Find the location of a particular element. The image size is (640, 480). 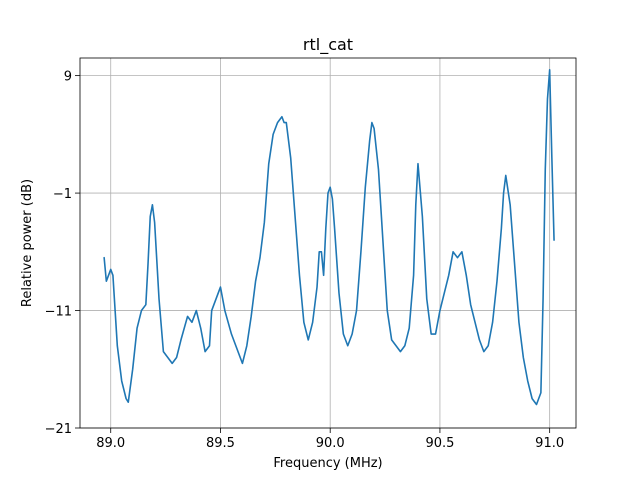

y-axis: −21 −11 −1 9 is located at coordinates (62, 253).